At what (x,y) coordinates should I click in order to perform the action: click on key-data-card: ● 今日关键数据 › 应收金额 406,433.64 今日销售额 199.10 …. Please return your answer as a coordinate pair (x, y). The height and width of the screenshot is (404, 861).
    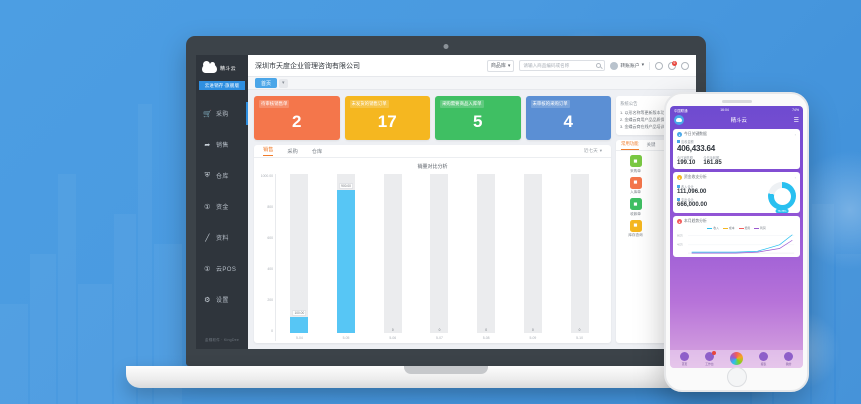
    Looking at the image, I should click on (736, 149).